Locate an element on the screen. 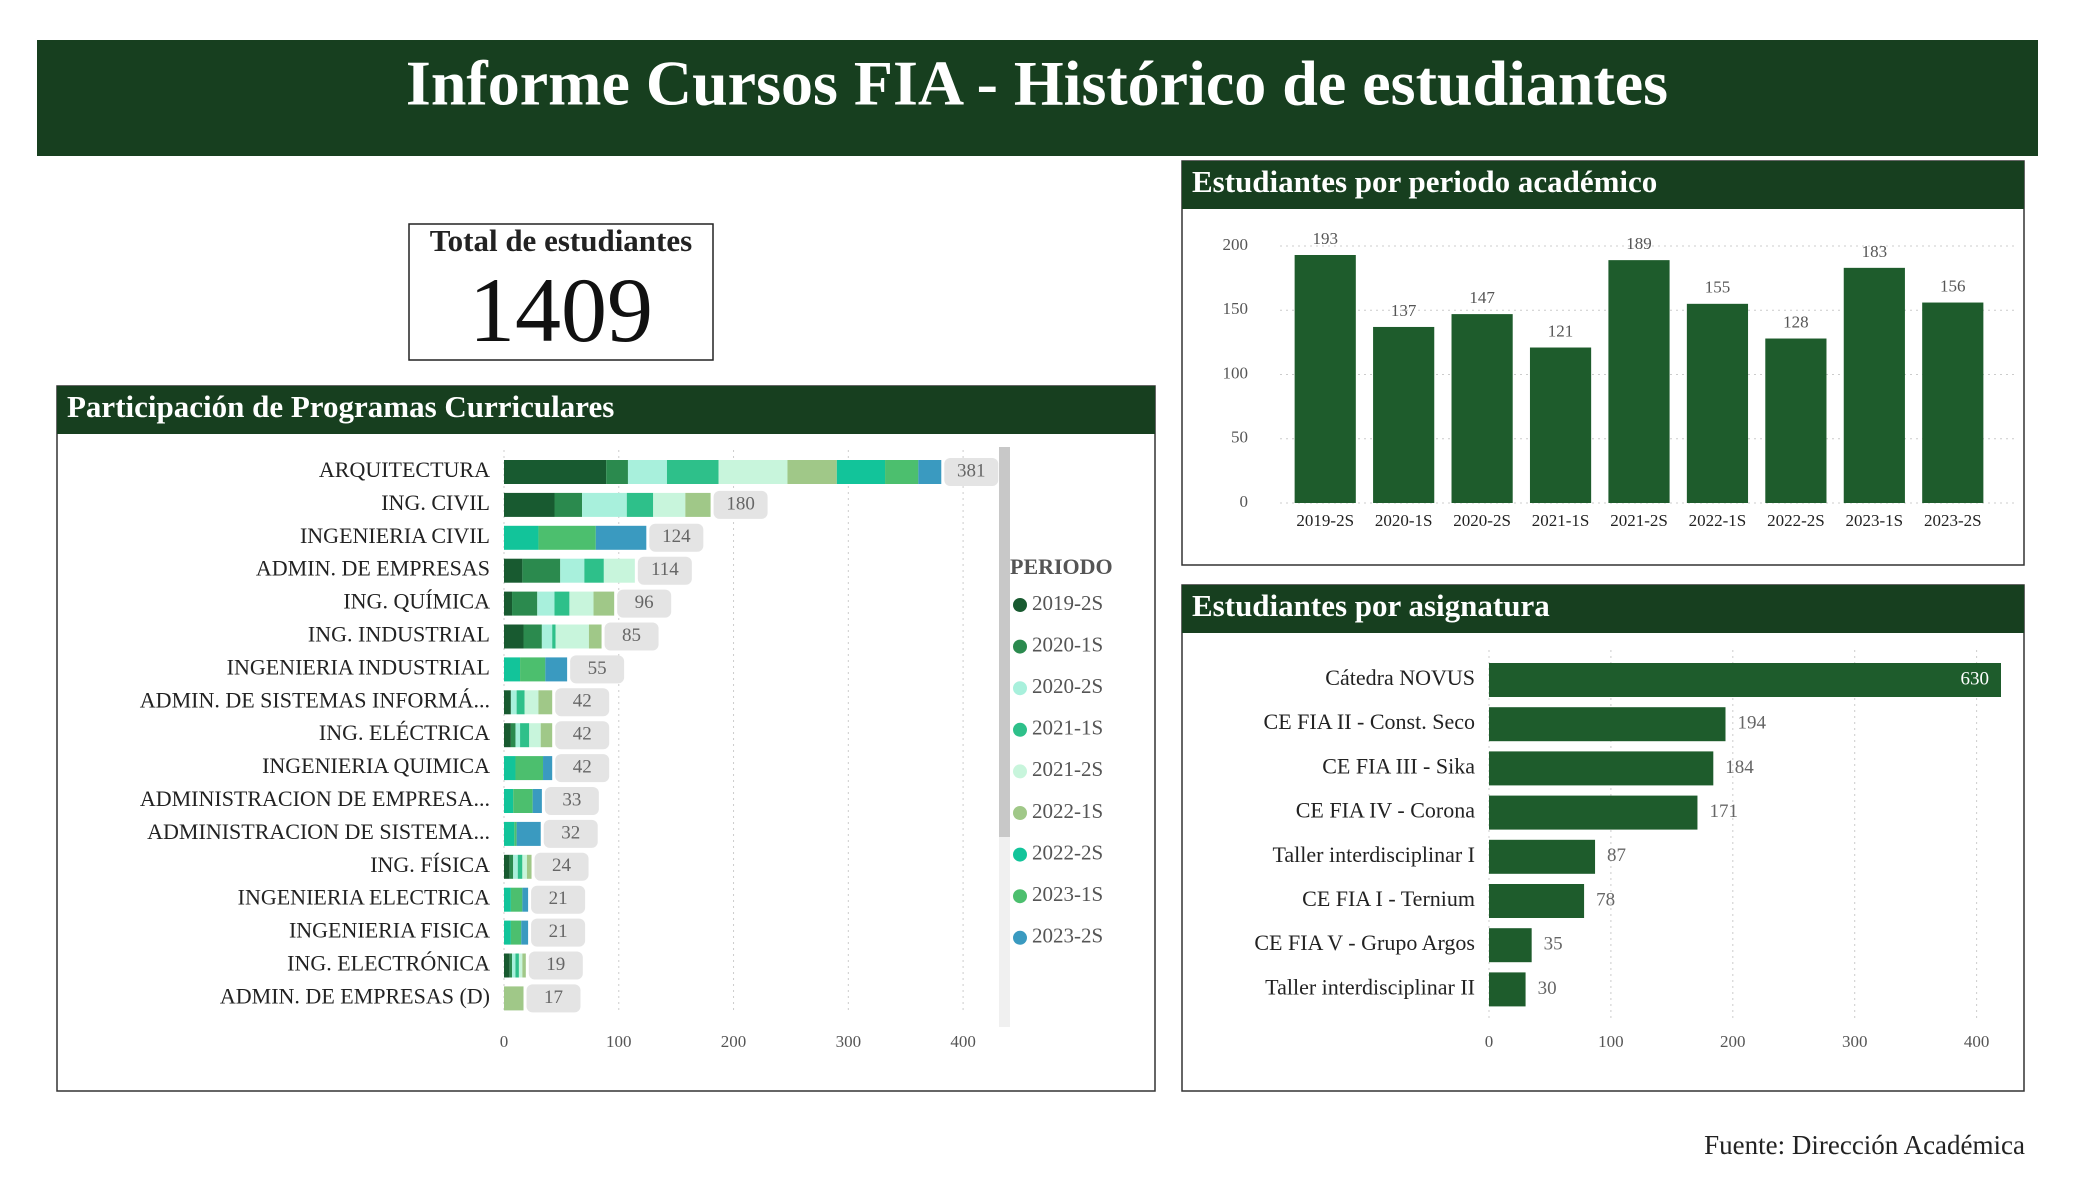 The width and height of the screenshot is (2075, 1200). category-label: CE FIA IV - Corona is located at coordinates (1385, 810).